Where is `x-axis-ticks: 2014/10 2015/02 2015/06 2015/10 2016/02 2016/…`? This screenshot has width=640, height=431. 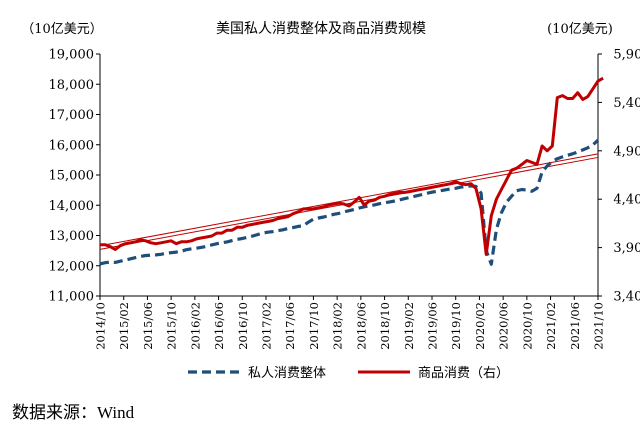 x-axis-ticks: 2014/10 2015/02 2015/06 2015/10 2016/02 2016/… is located at coordinates (350, 323).